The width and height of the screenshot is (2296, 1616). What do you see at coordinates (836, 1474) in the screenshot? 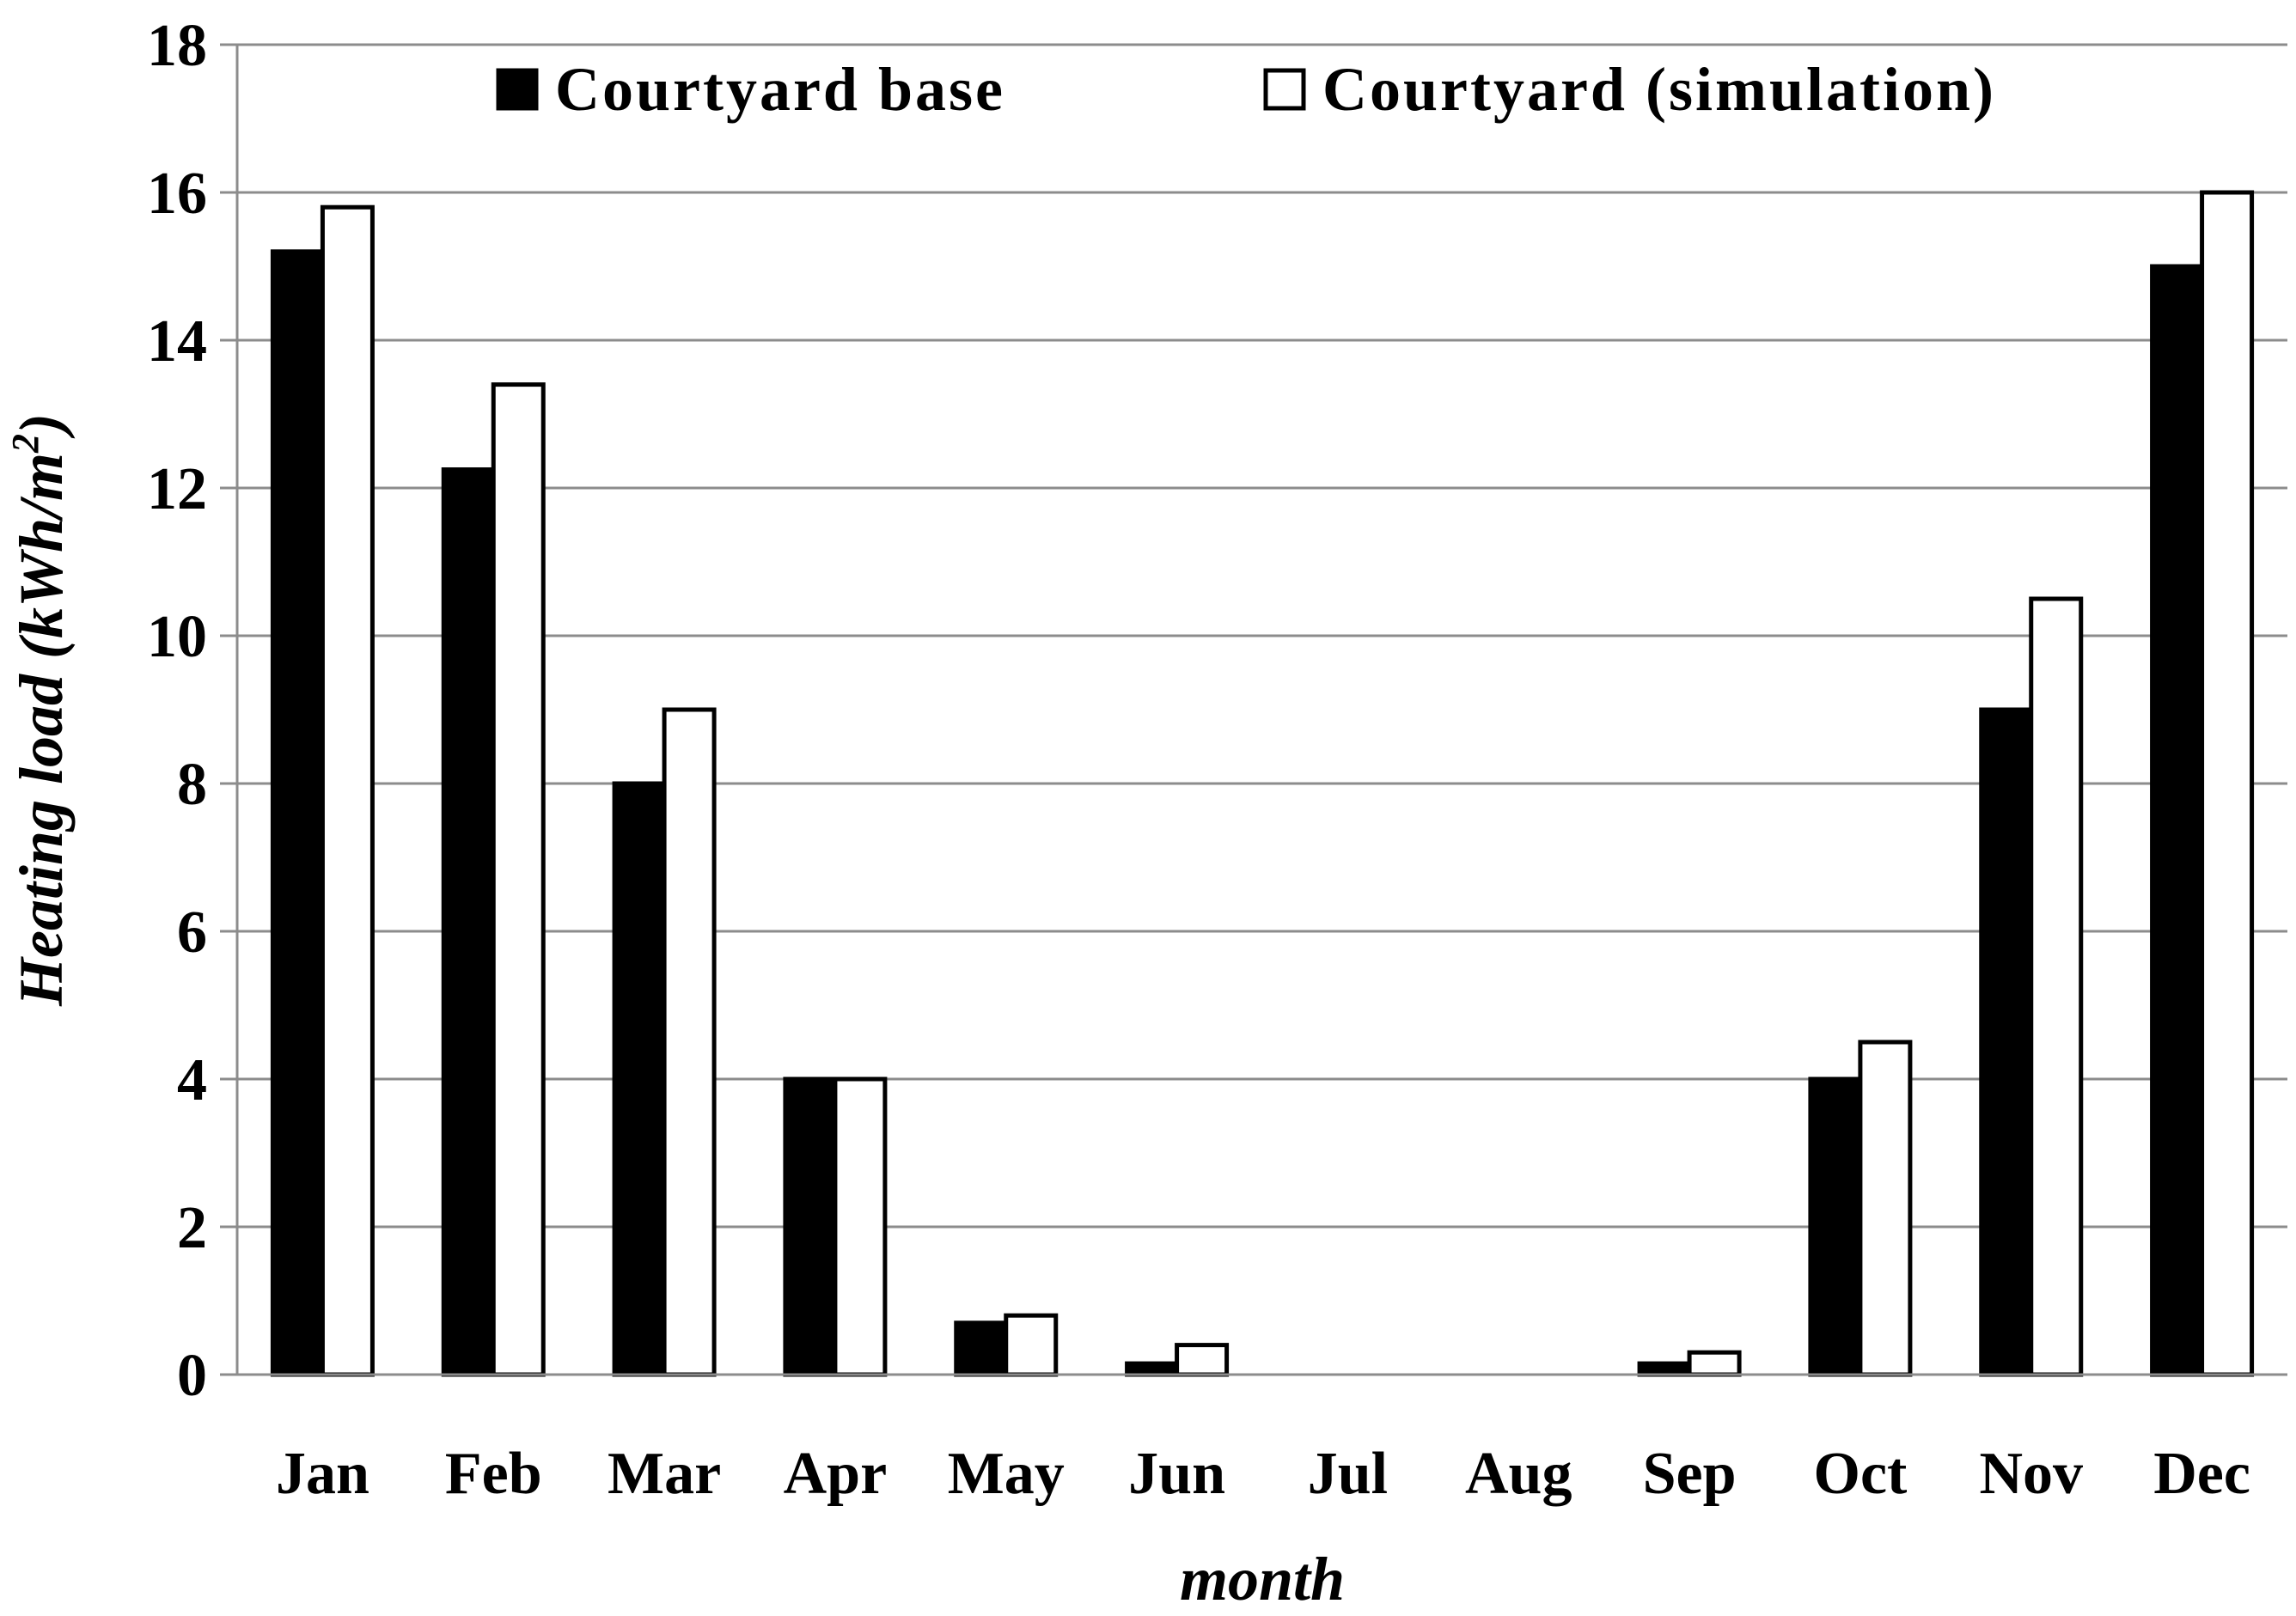
I see `x-tick-label: Apr` at bounding box center [836, 1474].